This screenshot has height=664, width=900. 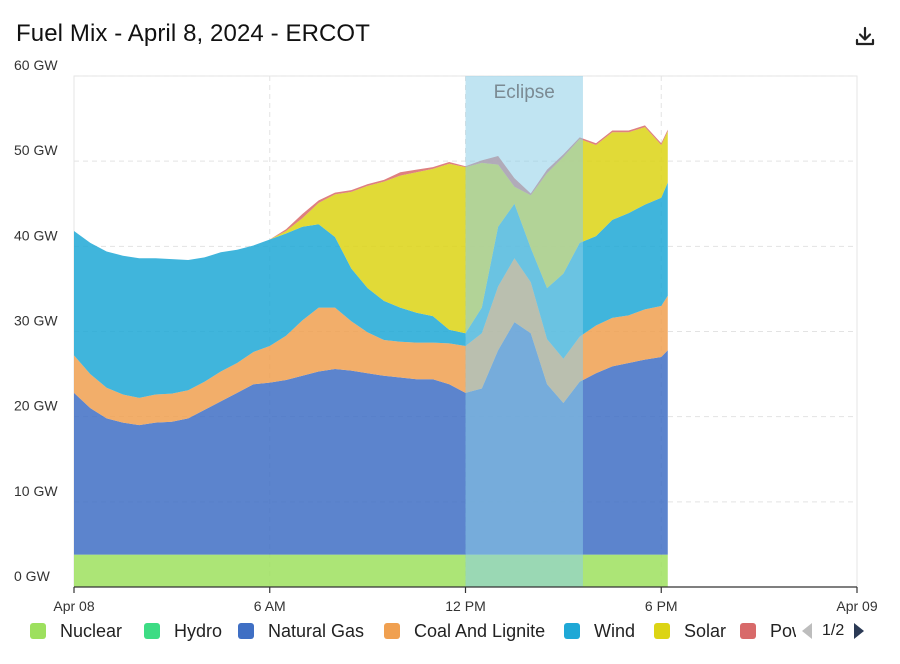 I want to click on legend-item-natural-gas: Natural Gas, so click(x=301, y=631).